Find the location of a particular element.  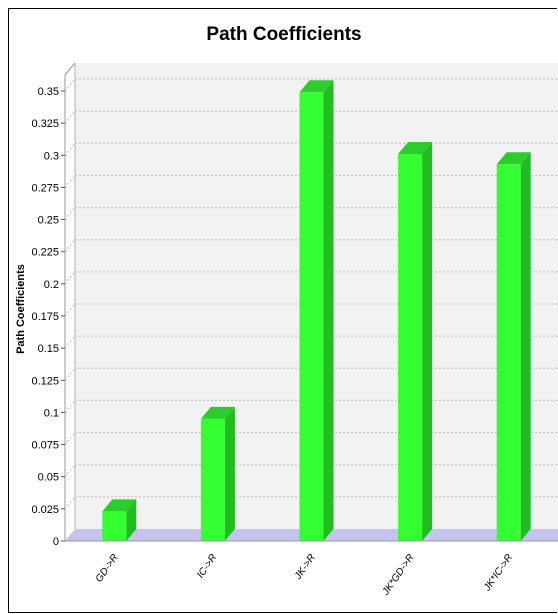

y-tick-label: 0.1 is located at coordinates (51, 413).